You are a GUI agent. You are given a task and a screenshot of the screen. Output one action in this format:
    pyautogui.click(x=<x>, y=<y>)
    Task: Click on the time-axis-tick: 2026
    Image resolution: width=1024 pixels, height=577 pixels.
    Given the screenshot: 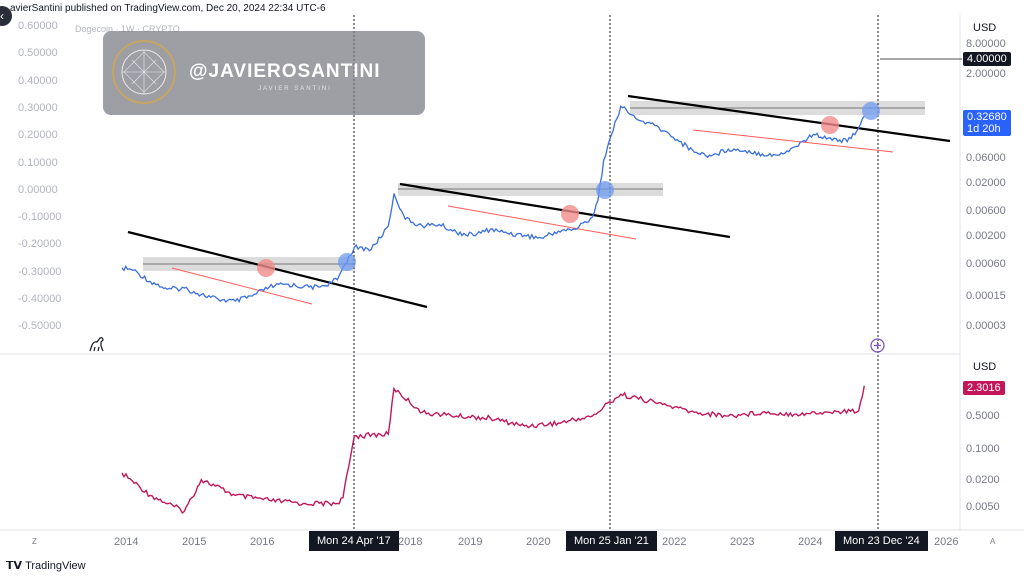 What is the action you would take?
    pyautogui.click(x=946, y=542)
    